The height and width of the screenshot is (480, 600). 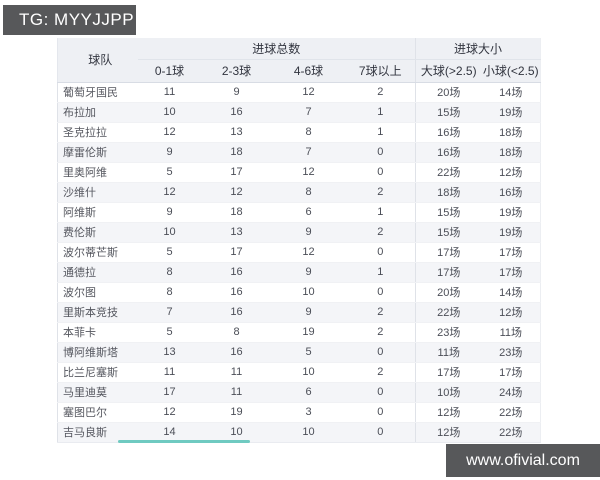 What do you see at coordinates (448, 132) in the screenshot?
I see `value-cell: 16场` at bounding box center [448, 132].